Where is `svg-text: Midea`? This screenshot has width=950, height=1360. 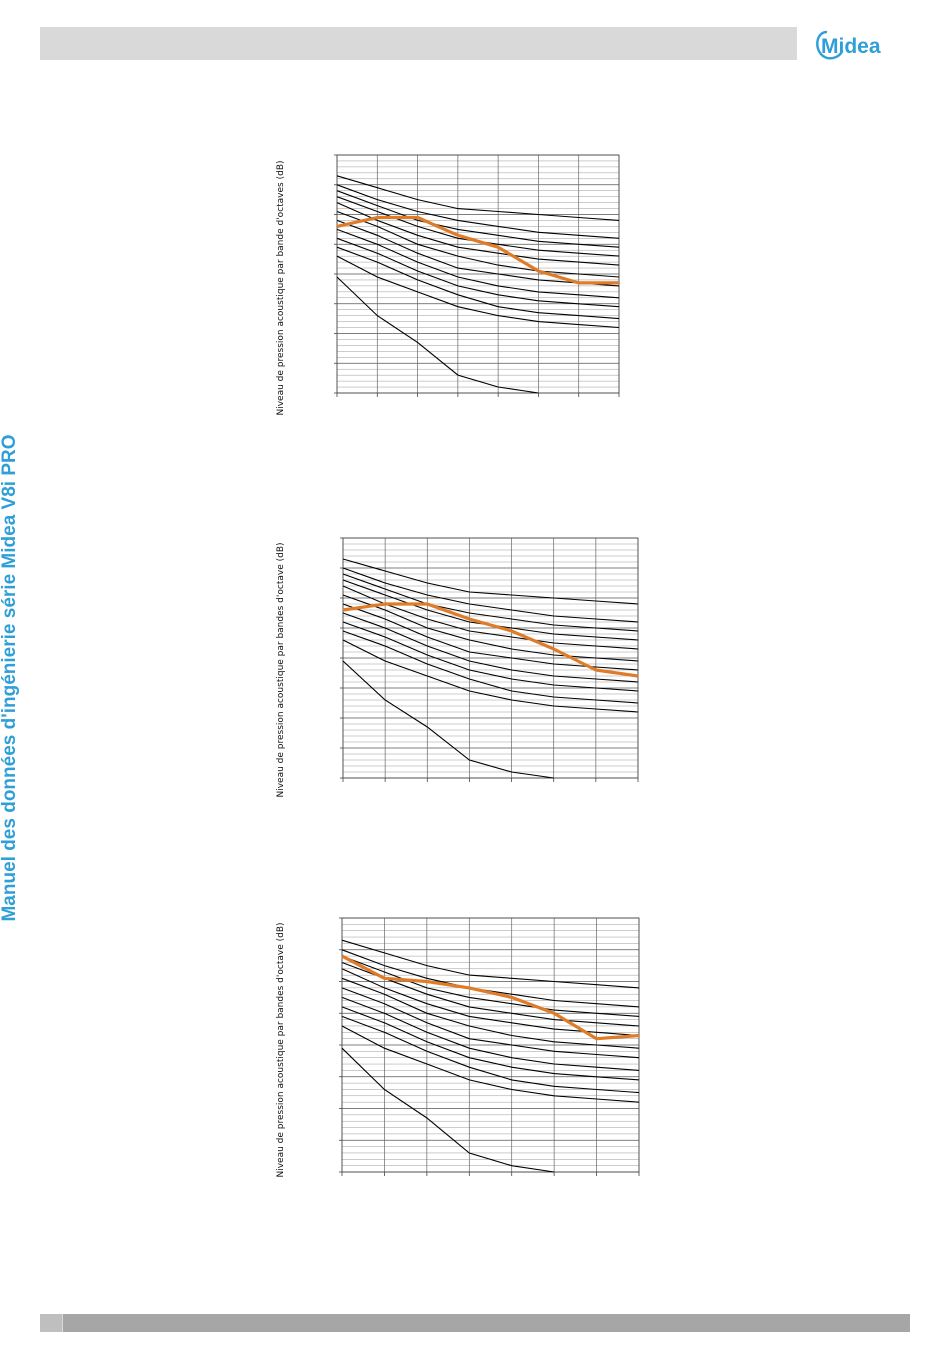 svg-text: Midea is located at coordinates (851, 46).